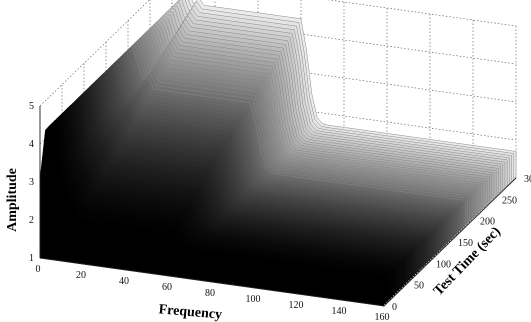  Describe the element at coordinates (31, 144) in the screenshot. I see `z-tick-label: 4` at that location.